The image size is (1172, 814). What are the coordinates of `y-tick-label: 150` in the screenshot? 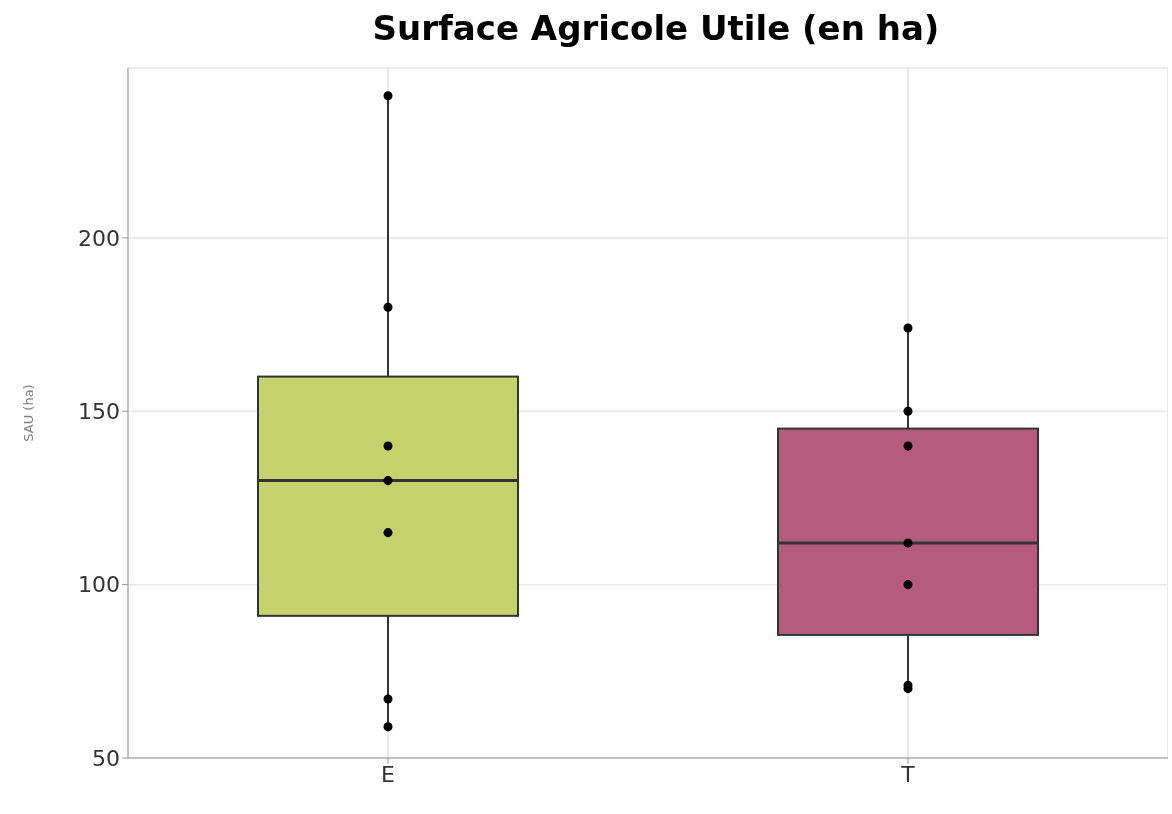 It's located at (99, 412).